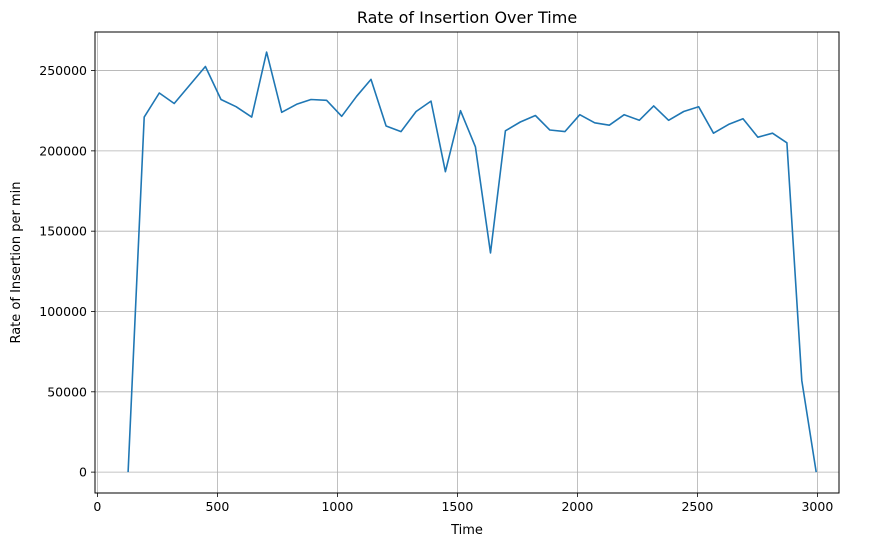 The height and width of the screenshot is (547, 876). What do you see at coordinates (466, 530) in the screenshot?
I see `x-axis-label: Time` at bounding box center [466, 530].